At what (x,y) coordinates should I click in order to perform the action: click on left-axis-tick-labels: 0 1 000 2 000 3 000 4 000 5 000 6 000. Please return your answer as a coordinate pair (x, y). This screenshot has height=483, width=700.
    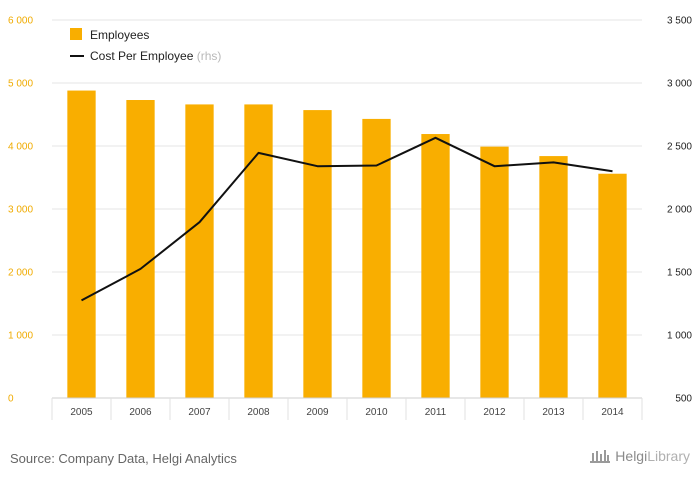
    Looking at the image, I should click on (20, 210).